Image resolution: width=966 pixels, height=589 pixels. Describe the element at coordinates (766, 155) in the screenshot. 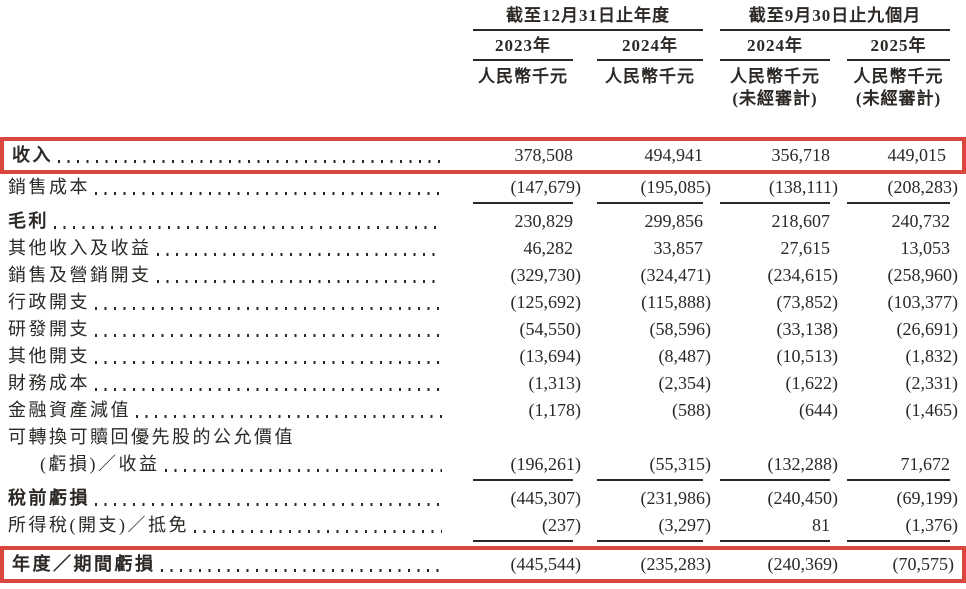

I see `cell-9m2024: 356,718` at that location.